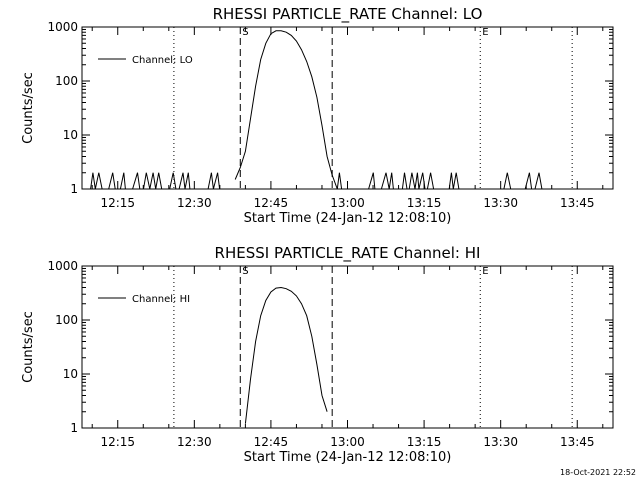 This screenshot has height=480, width=640. I want to click on legend-label: Channel: HI, so click(161, 299).